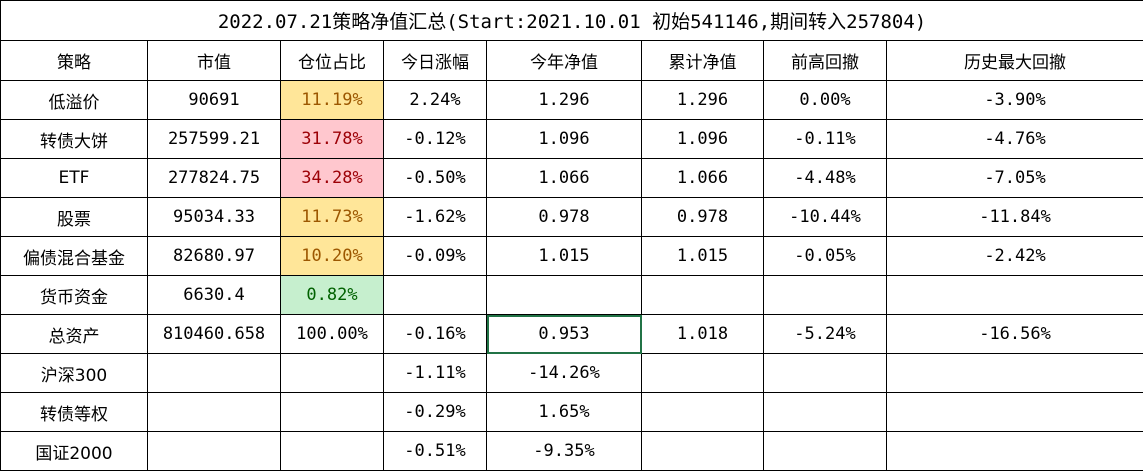  I want to click on cell-ytd-nav: -14.26%, so click(564, 373).